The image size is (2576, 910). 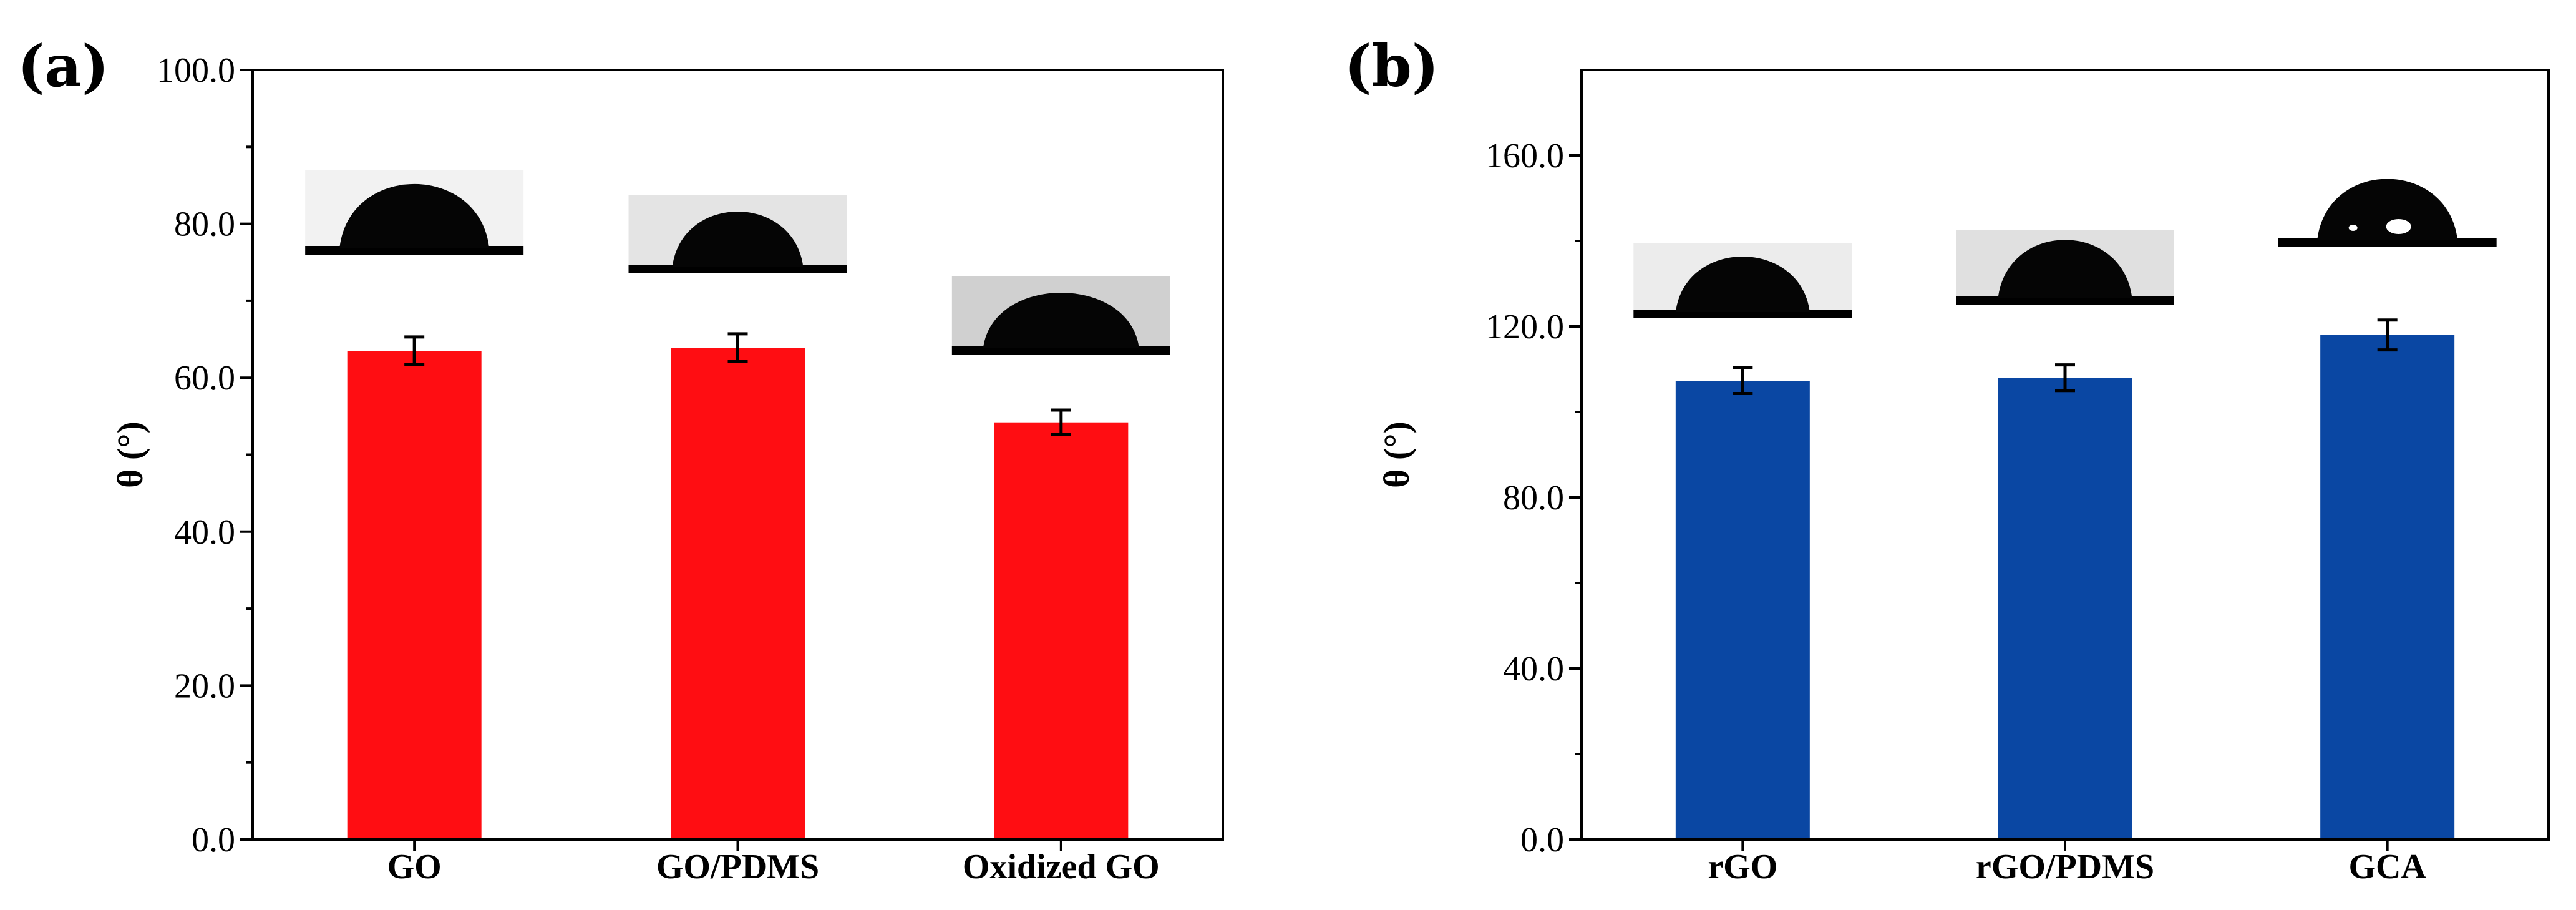 I want to click on x-tick-label: GO/PDMS, so click(x=738, y=867).